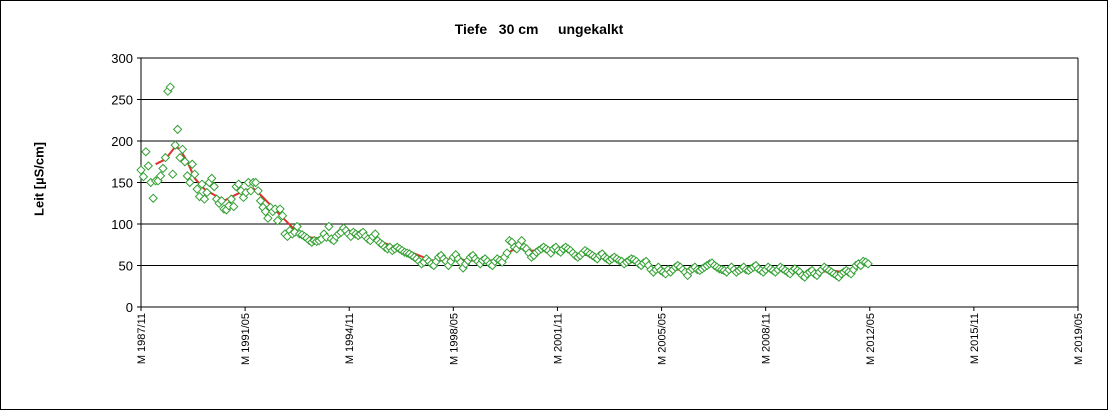 This screenshot has height=410, width=1108. I want to click on x-tick-label: M 2012/05, so click(871, 339).